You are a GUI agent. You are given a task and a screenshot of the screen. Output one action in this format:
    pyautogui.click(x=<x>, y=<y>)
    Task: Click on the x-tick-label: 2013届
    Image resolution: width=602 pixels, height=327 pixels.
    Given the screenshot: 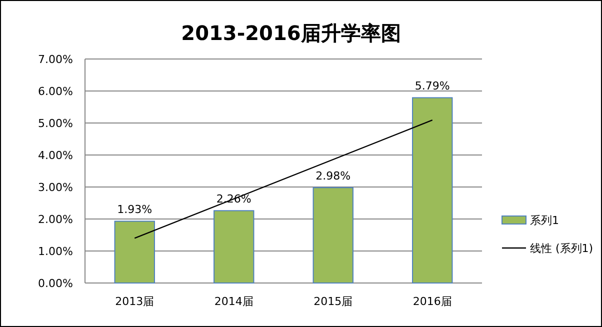 What is the action you would take?
    pyautogui.click(x=134, y=301)
    